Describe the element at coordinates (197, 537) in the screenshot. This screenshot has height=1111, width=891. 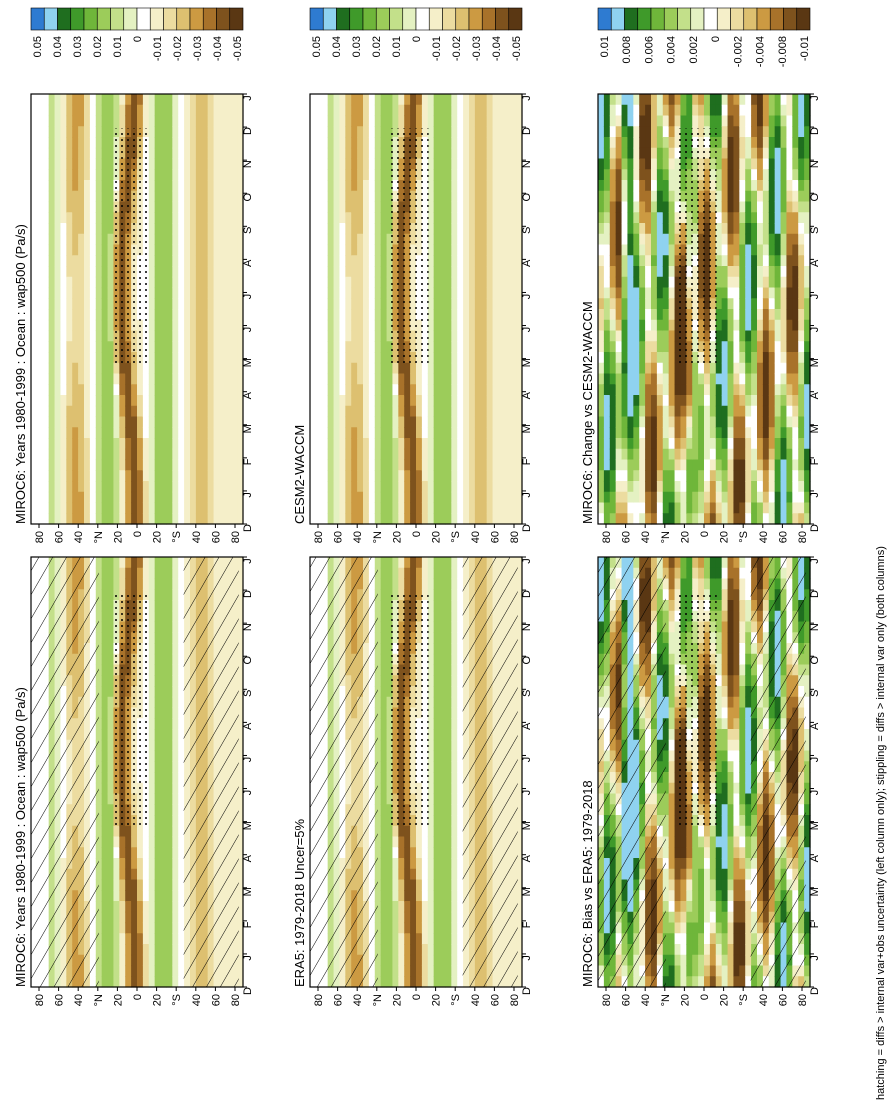
I see `lat-tick-label: 40` at that location.